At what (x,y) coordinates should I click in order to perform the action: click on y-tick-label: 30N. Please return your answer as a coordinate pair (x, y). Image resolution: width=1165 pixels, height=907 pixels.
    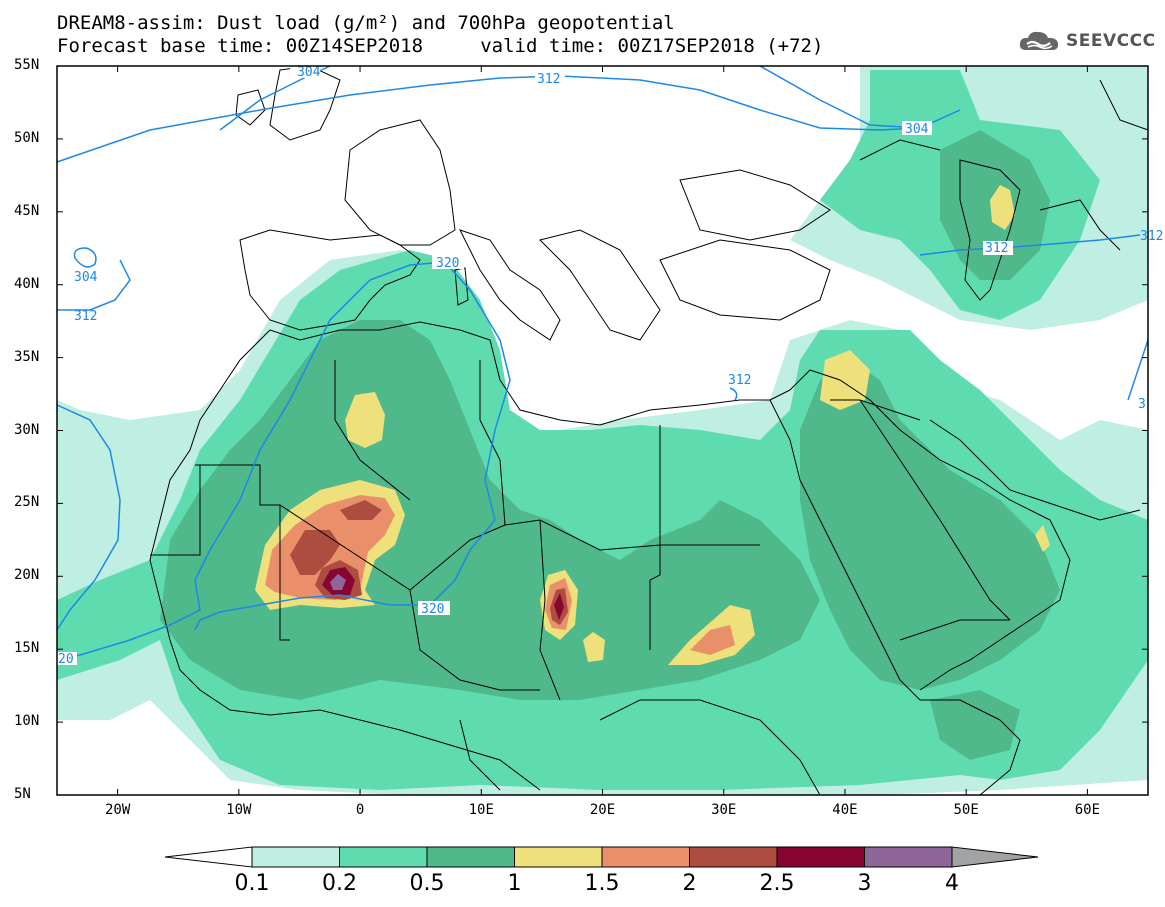
    Looking at the image, I should click on (27, 429).